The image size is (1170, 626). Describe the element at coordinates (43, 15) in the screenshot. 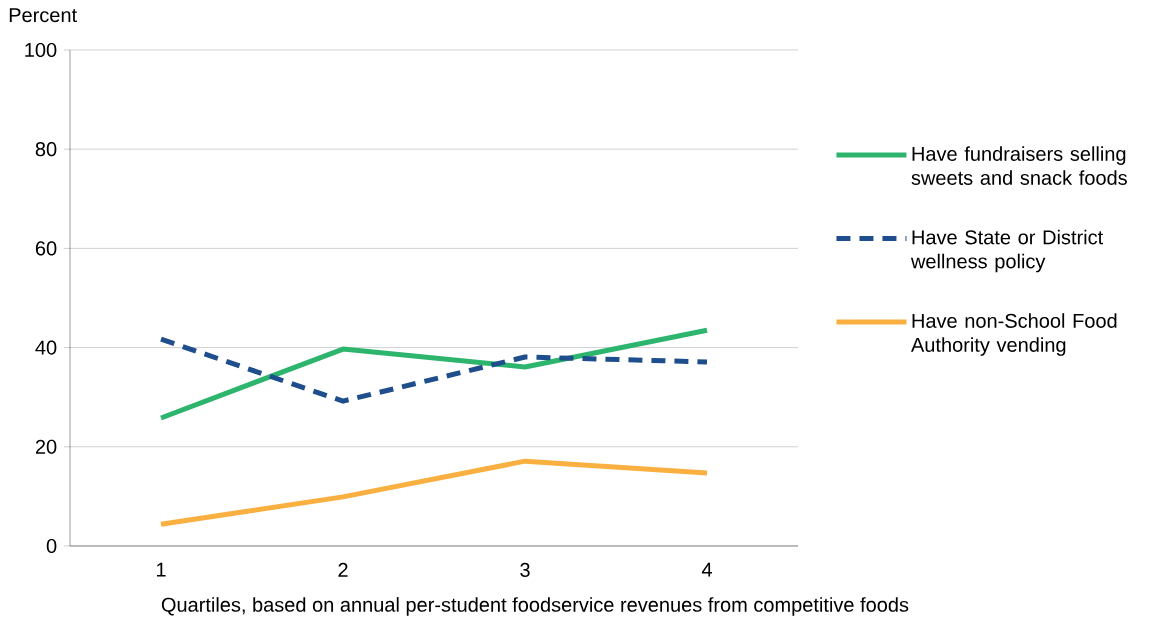

I see `y-axis-title: Percent` at that location.